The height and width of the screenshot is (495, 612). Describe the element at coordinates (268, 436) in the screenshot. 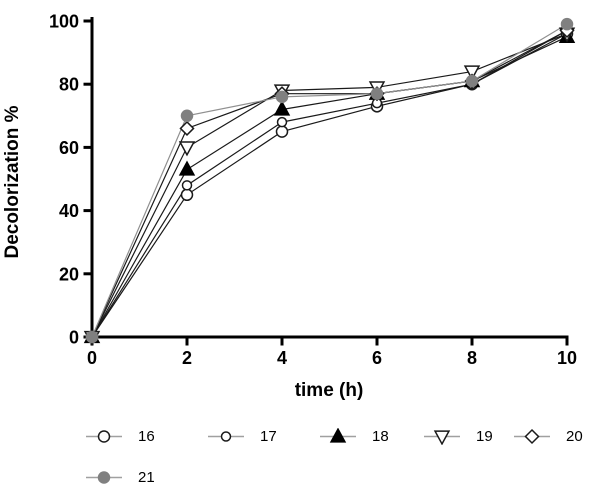

I see `legend-label: 17` at that location.